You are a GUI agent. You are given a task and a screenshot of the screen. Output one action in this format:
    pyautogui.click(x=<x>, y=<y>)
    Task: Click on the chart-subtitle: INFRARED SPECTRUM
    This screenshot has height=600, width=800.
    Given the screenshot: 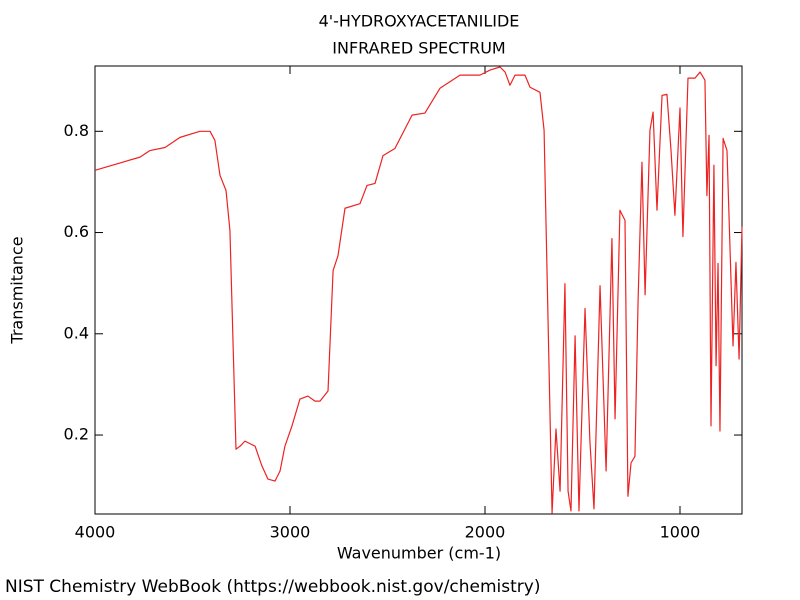 What is the action you would take?
    pyautogui.click(x=418, y=48)
    